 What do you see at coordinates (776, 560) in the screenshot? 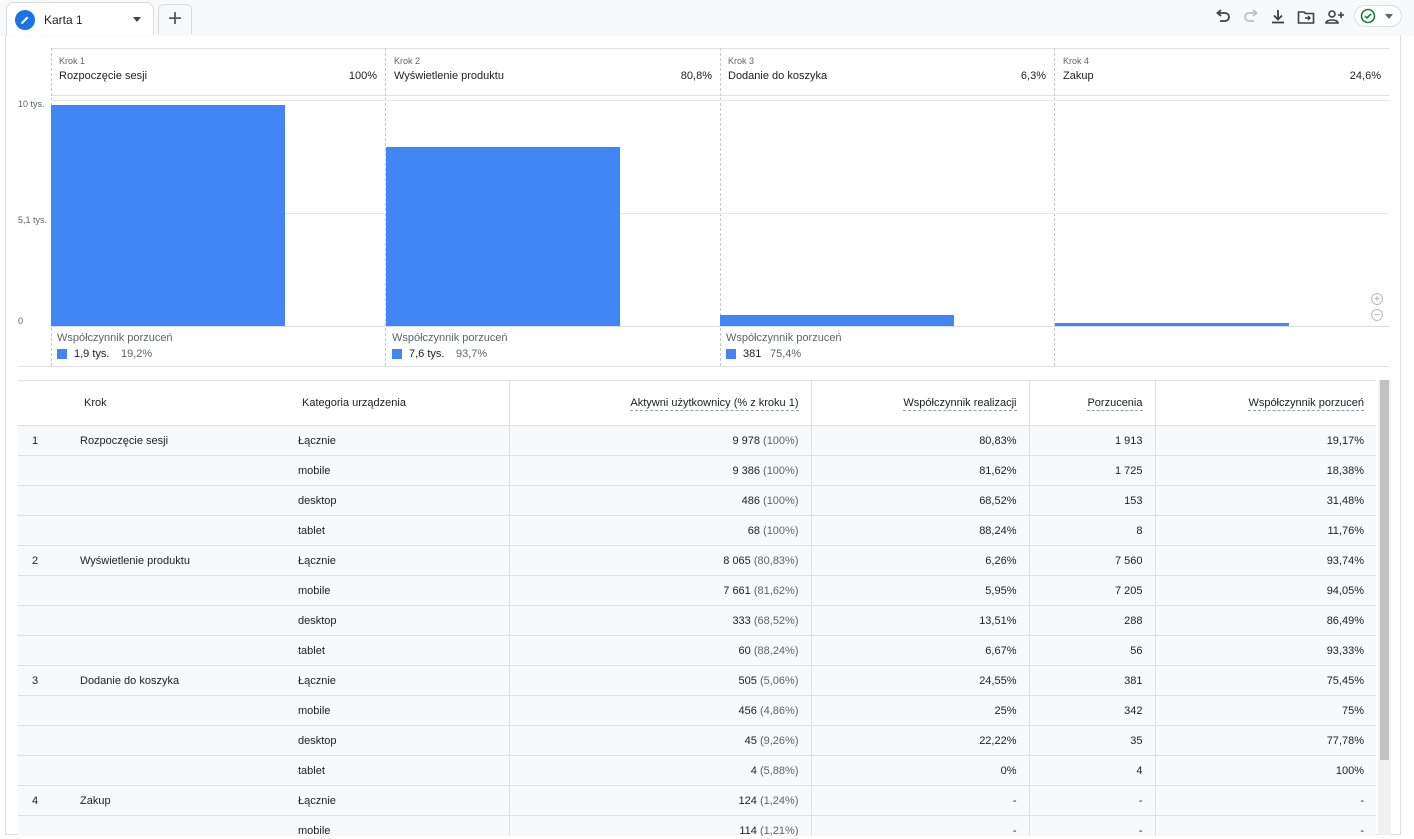
I see `users-percent: (80,83%)` at bounding box center [776, 560].